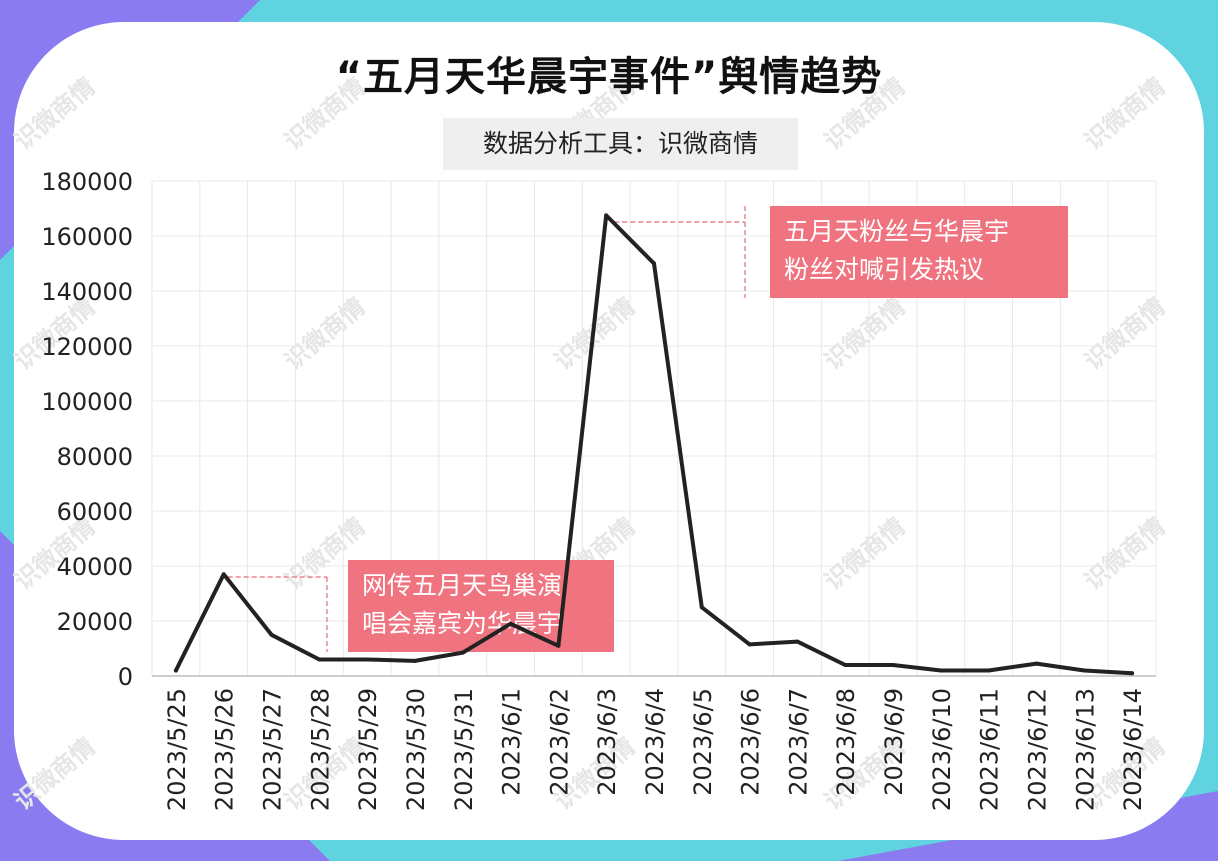  I want to click on x-tick-label: 2023/6/10, so click(942, 749).